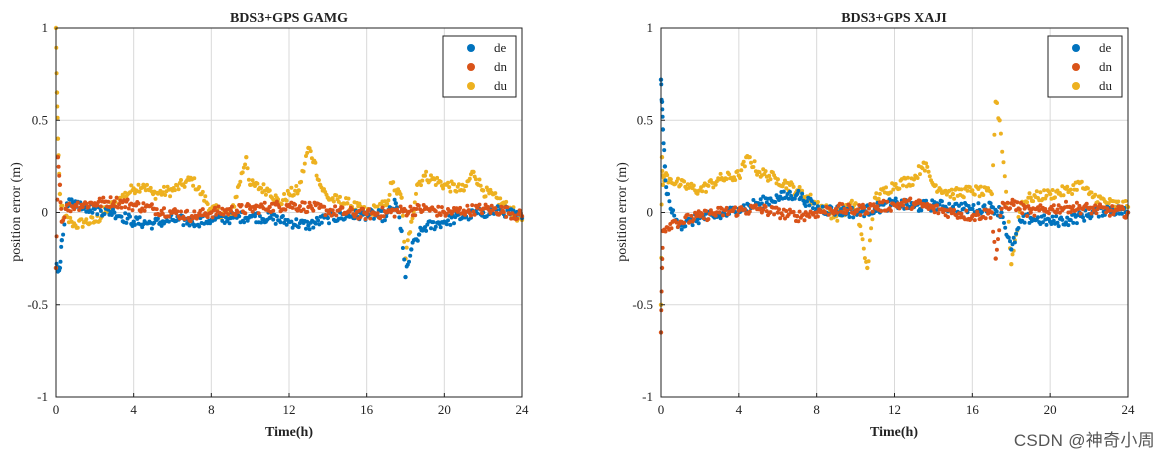  What do you see at coordinates (500, 47) in the screenshot?
I see `legend-label-de: de` at bounding box center [500, 47].